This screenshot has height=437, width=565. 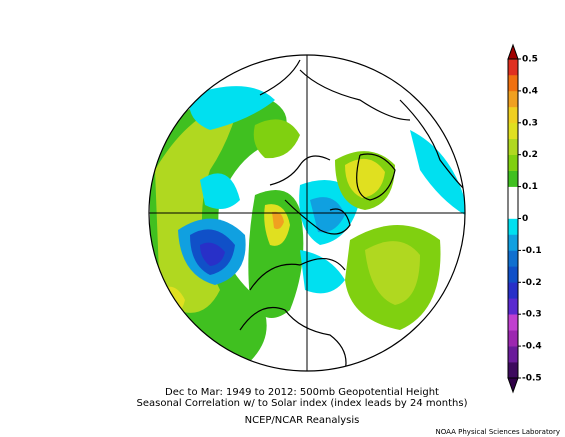 I want to click on tick-label: -0.2, so click(x=532, y=283).